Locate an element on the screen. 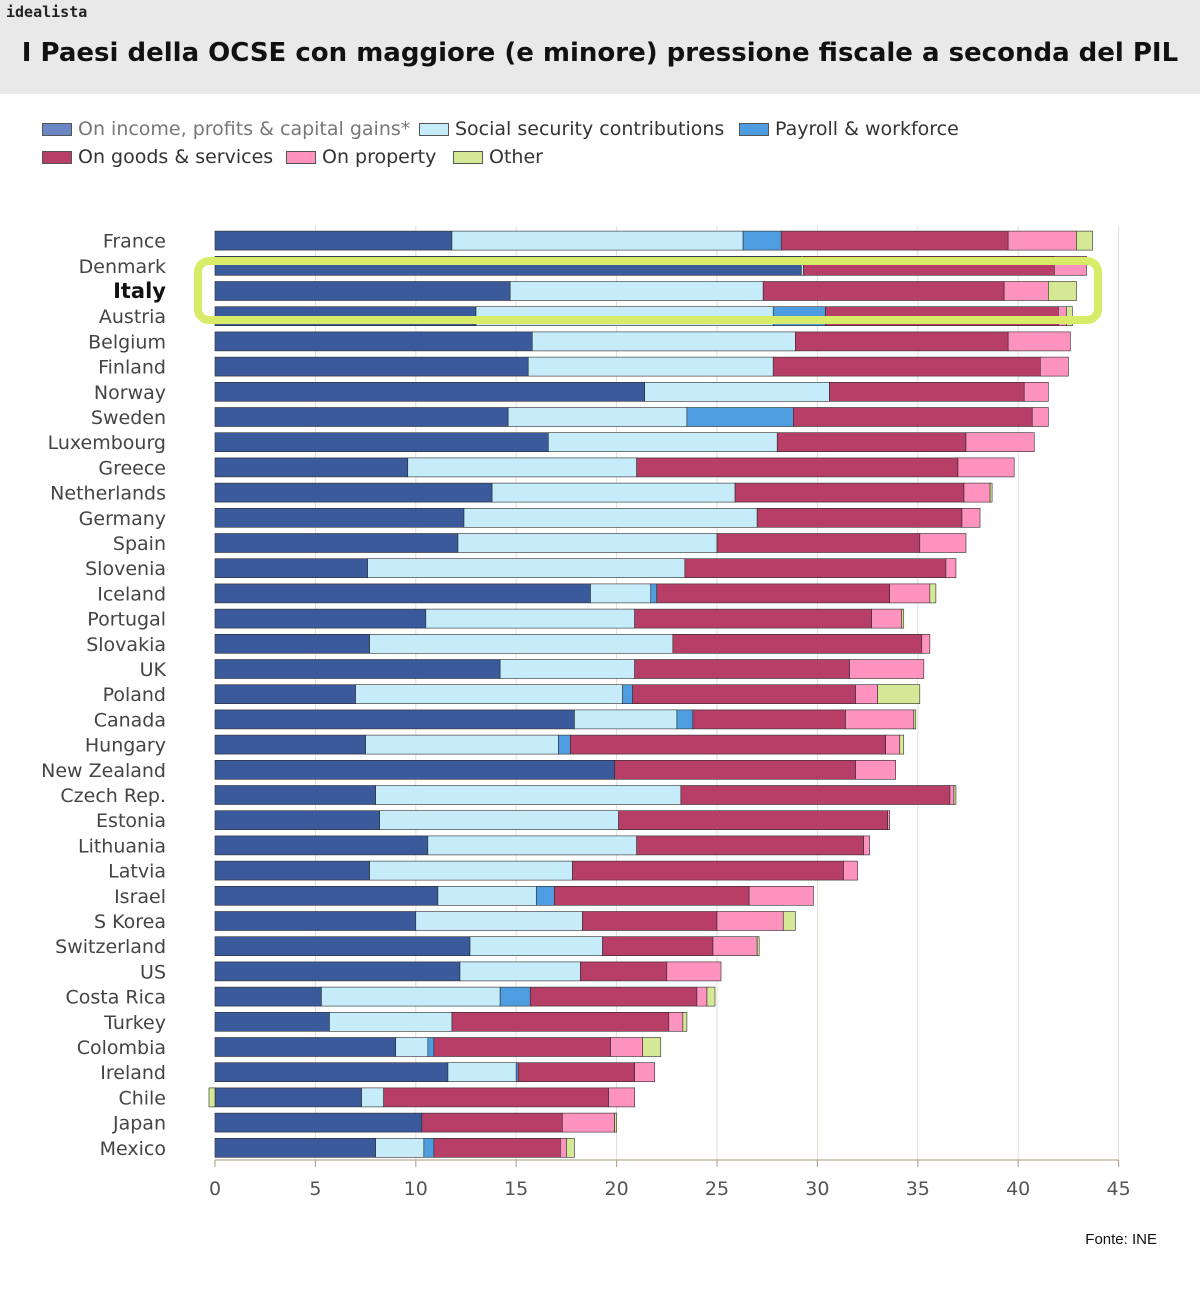 The height and width of the screenshot is (1300, 1200). bar-colombia-social-security-contributions is located at coordinates (412, 1047).